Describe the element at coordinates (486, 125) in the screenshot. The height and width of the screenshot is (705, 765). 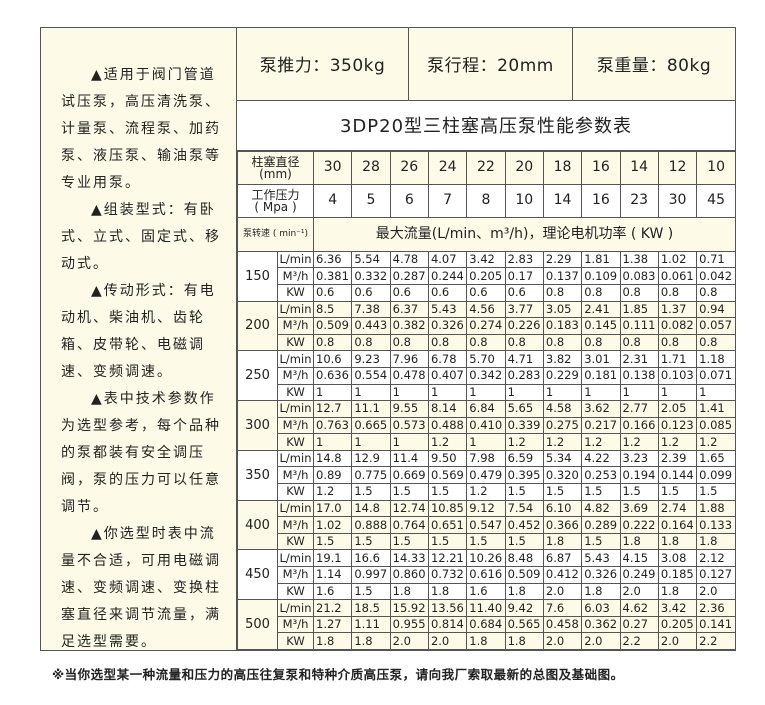
I see `table-title: 3DP20型三柱塞高压泵性能参数表` at that location.